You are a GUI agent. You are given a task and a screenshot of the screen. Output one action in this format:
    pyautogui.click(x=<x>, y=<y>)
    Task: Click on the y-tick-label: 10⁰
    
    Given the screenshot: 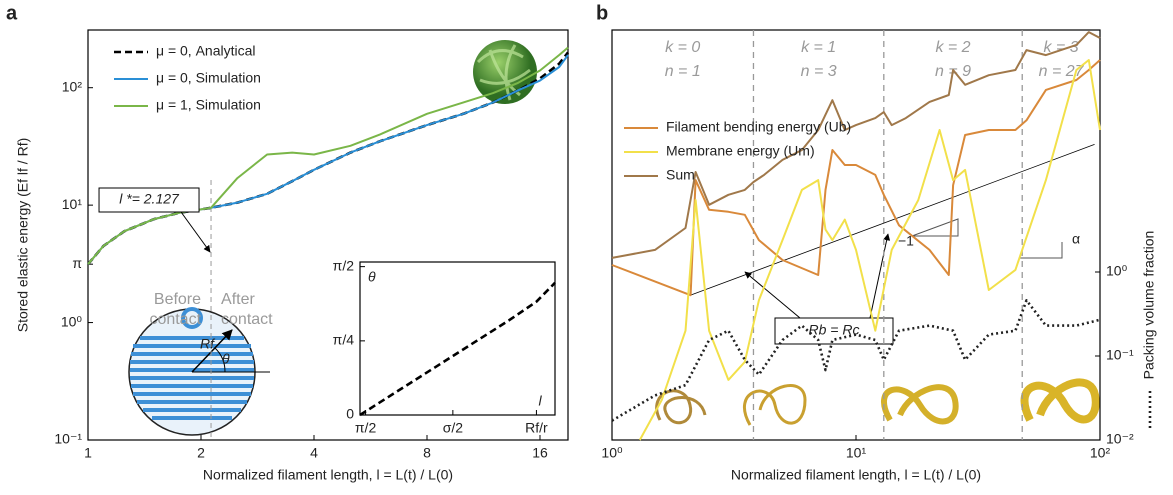 What is the action you would take?
    pyautogui.click(x=72, y=321)
    